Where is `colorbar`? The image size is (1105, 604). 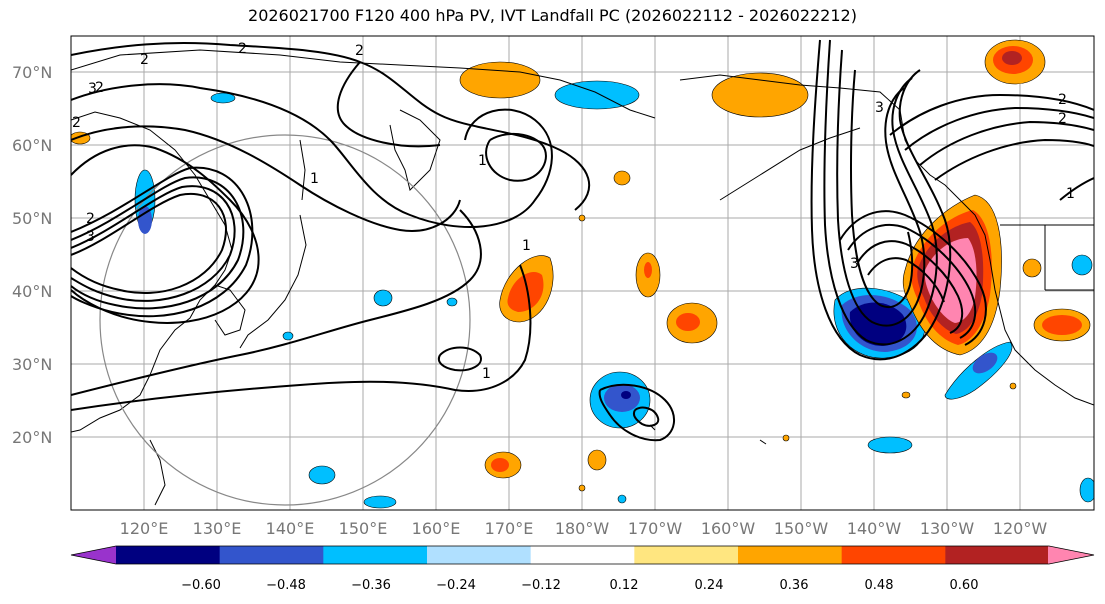
colorbar is located at coordinates (582, 555).